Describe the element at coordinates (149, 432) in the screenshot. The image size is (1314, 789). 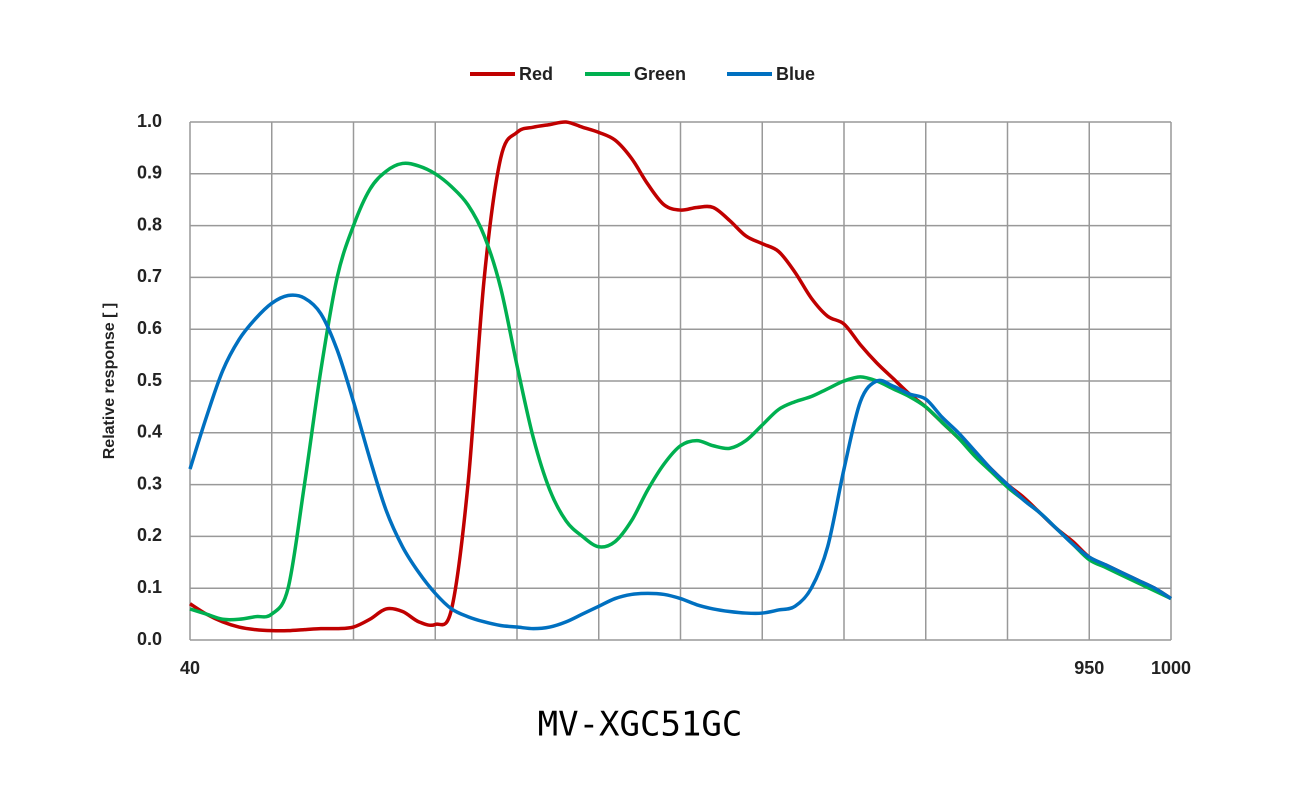
I see `y-tick-label: 0.4` at that location.